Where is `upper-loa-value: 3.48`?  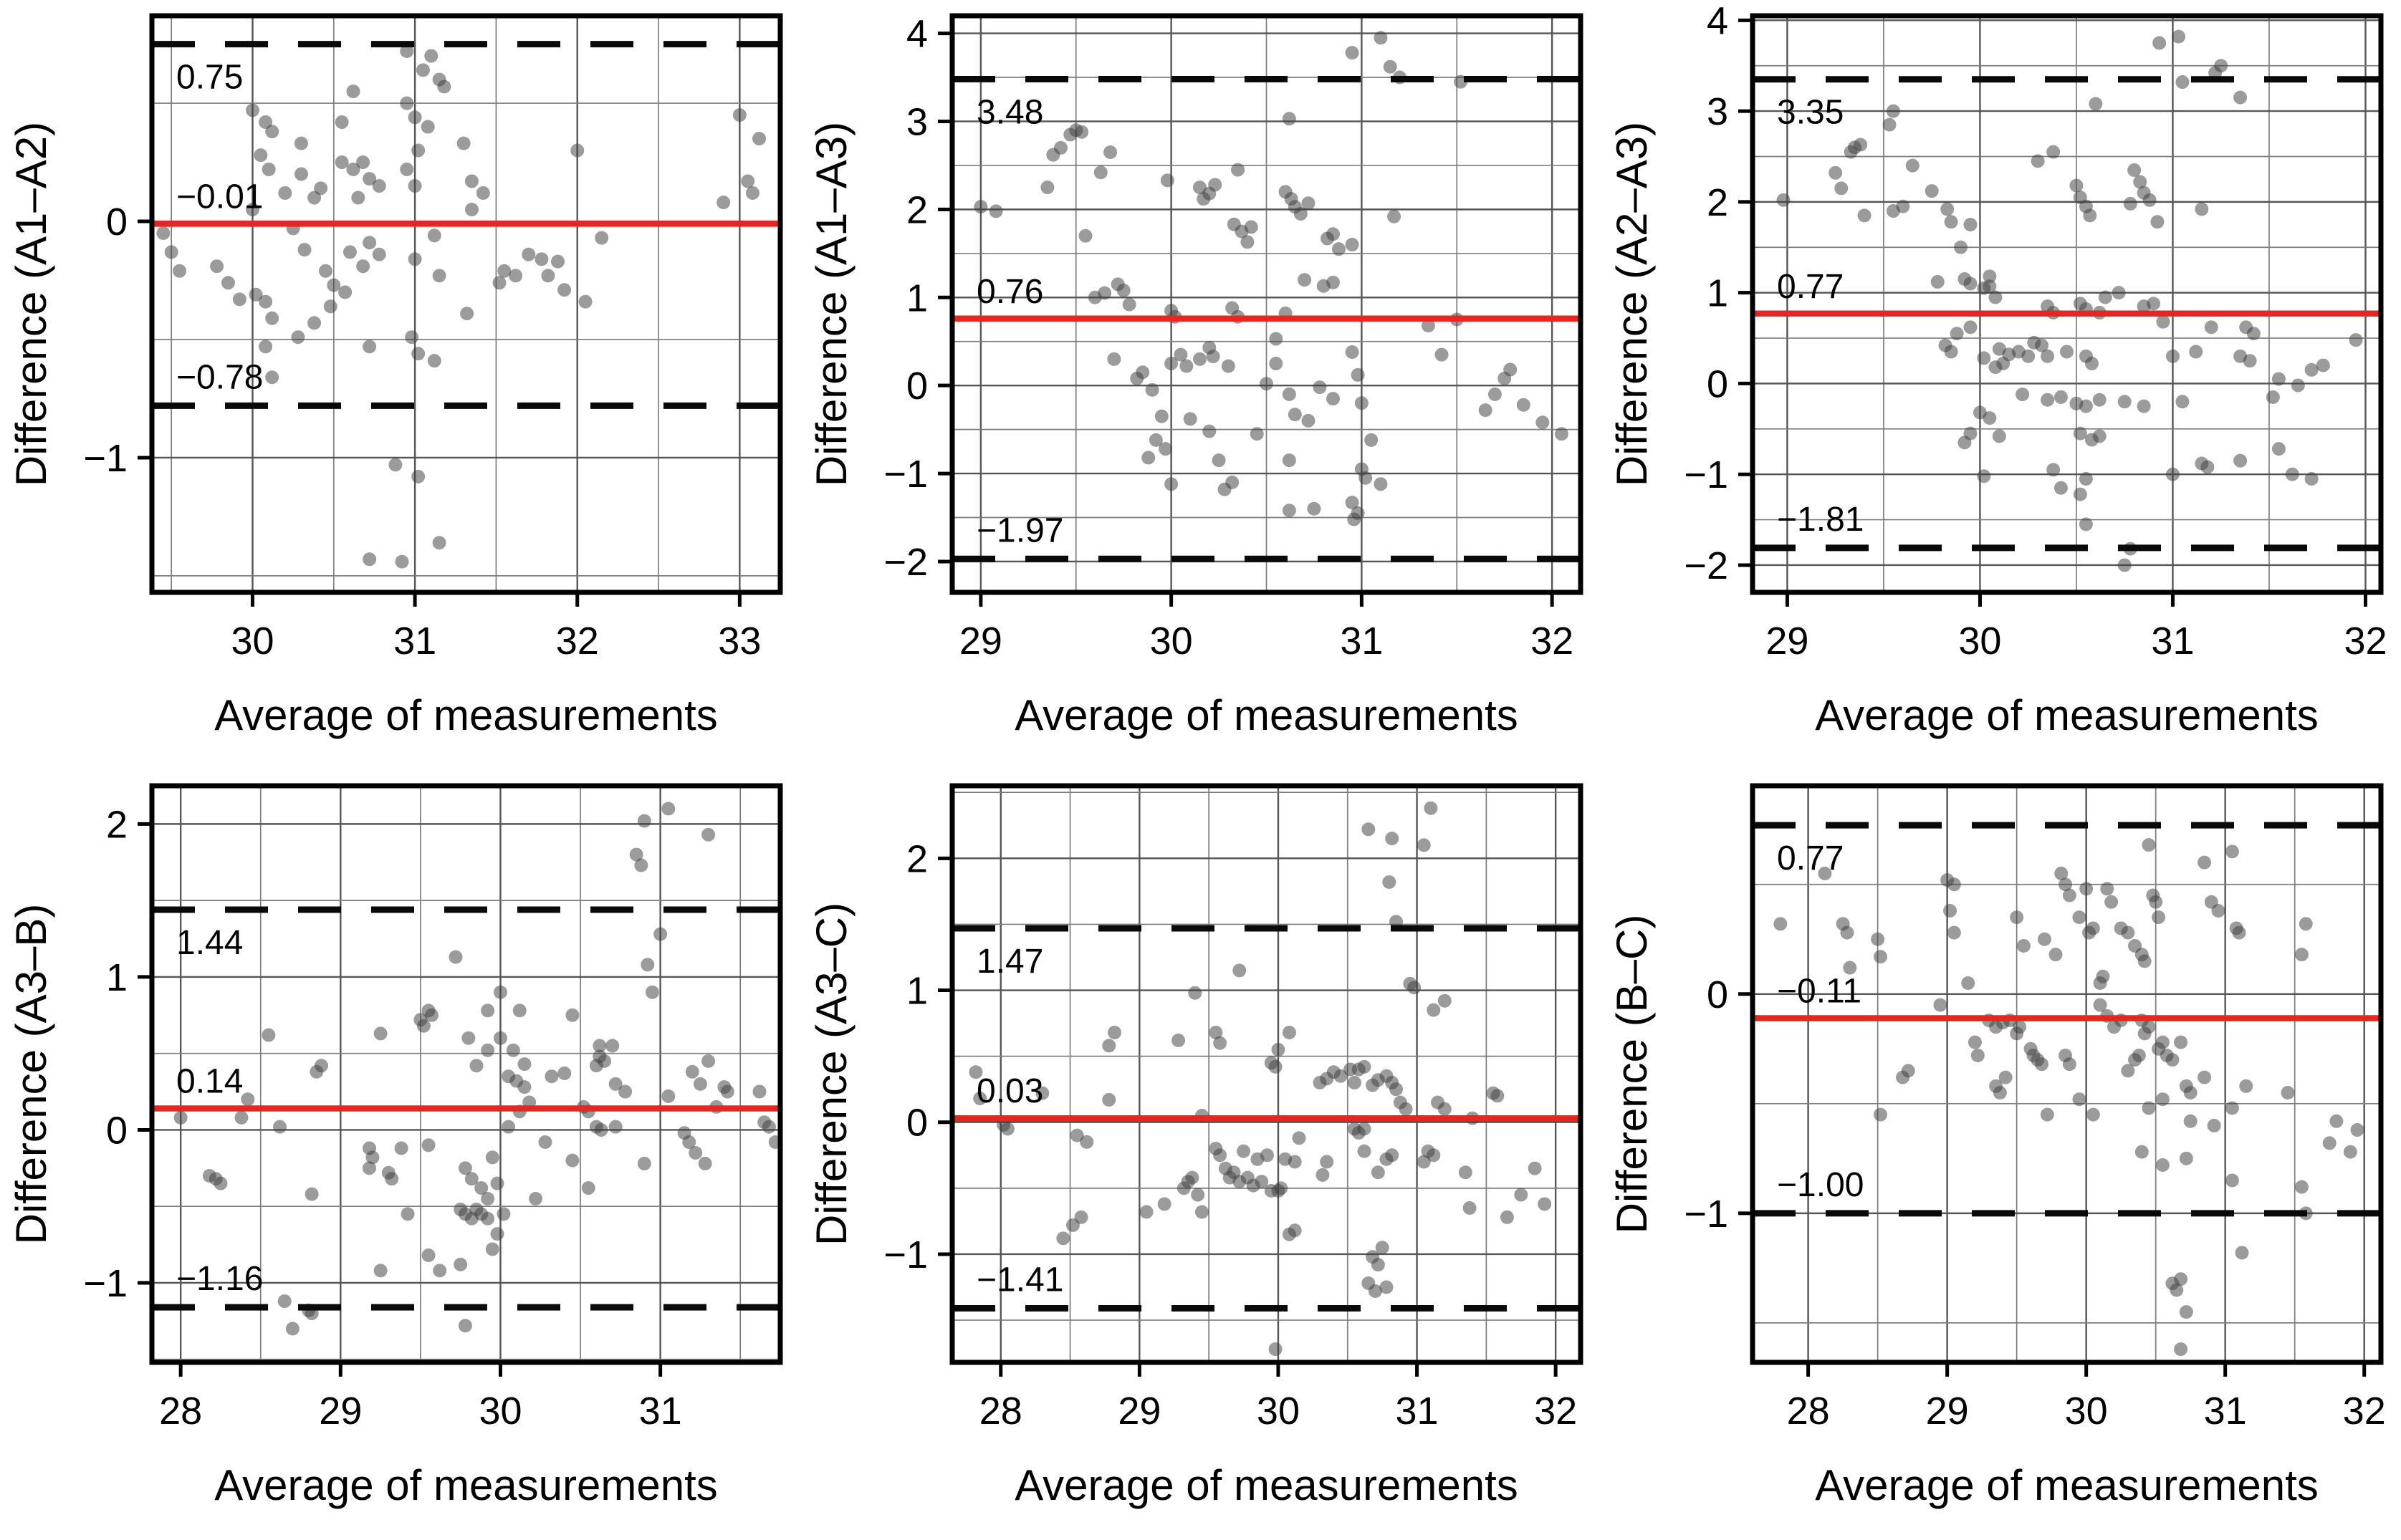 upper-loa-value: 3.48 is located at coordinates (1010, 112).